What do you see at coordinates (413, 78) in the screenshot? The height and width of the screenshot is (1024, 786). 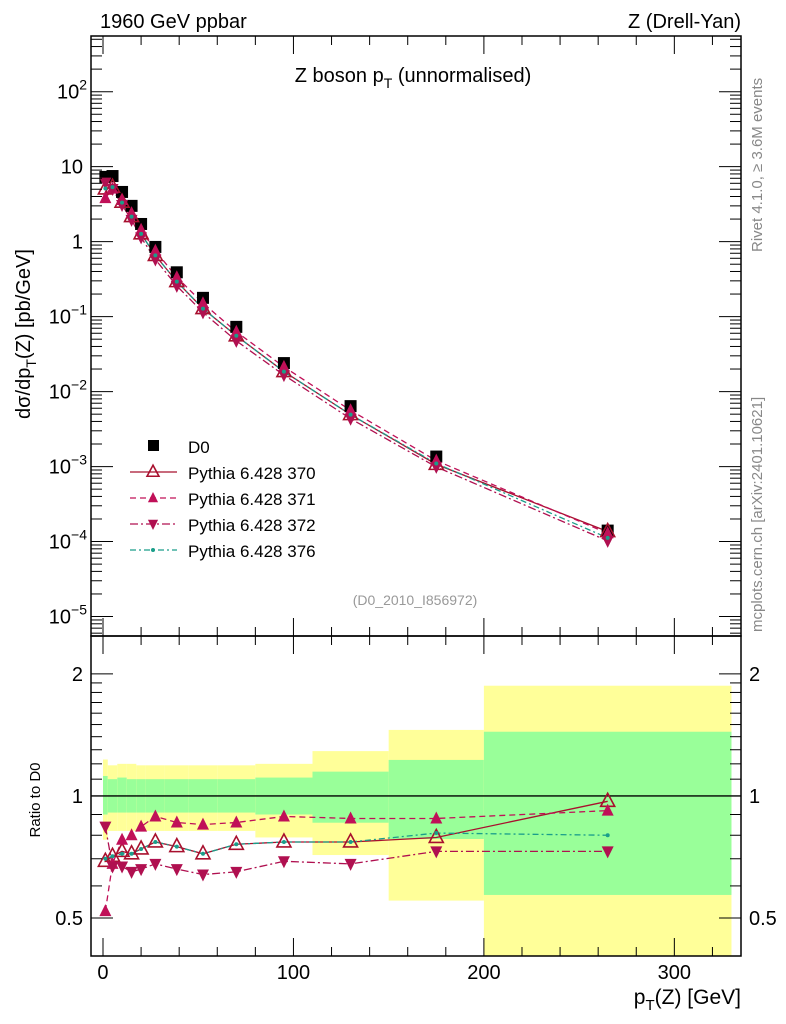 I see `main-title: Z boson pT (unnormalised)` at bounding box center [413, 78].